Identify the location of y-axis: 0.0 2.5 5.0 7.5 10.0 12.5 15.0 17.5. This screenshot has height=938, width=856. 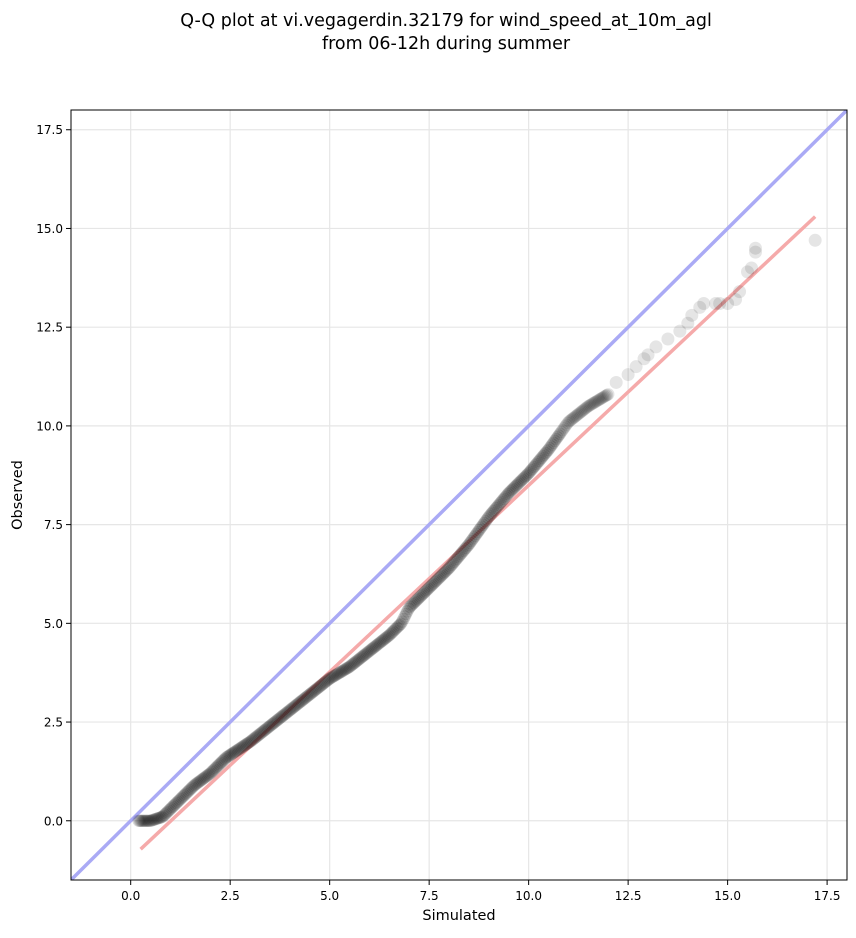
(53, 475).